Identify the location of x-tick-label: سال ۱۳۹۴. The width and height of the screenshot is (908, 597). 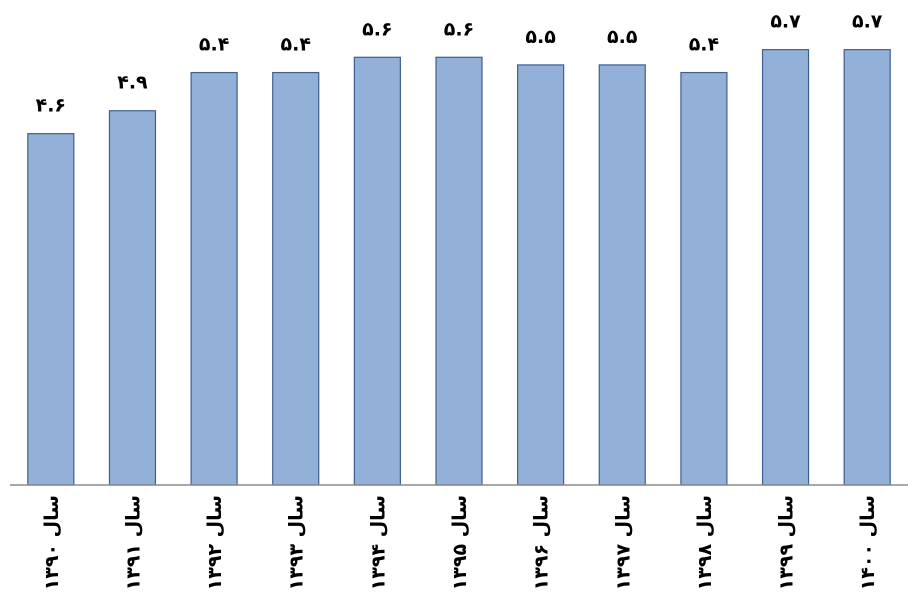
(378, 542).